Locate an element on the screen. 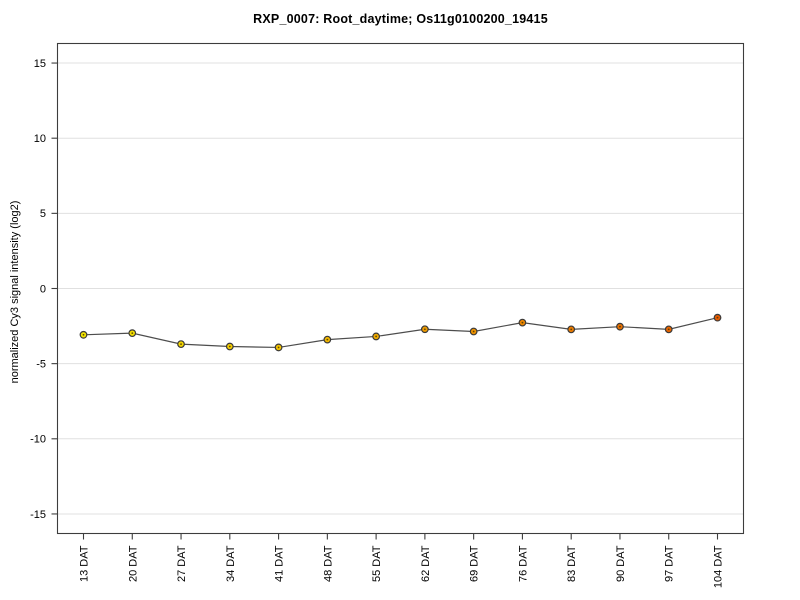 The image size is (800, 600). x-tick-label: 48 DAT is located at coordinates (328, 563).